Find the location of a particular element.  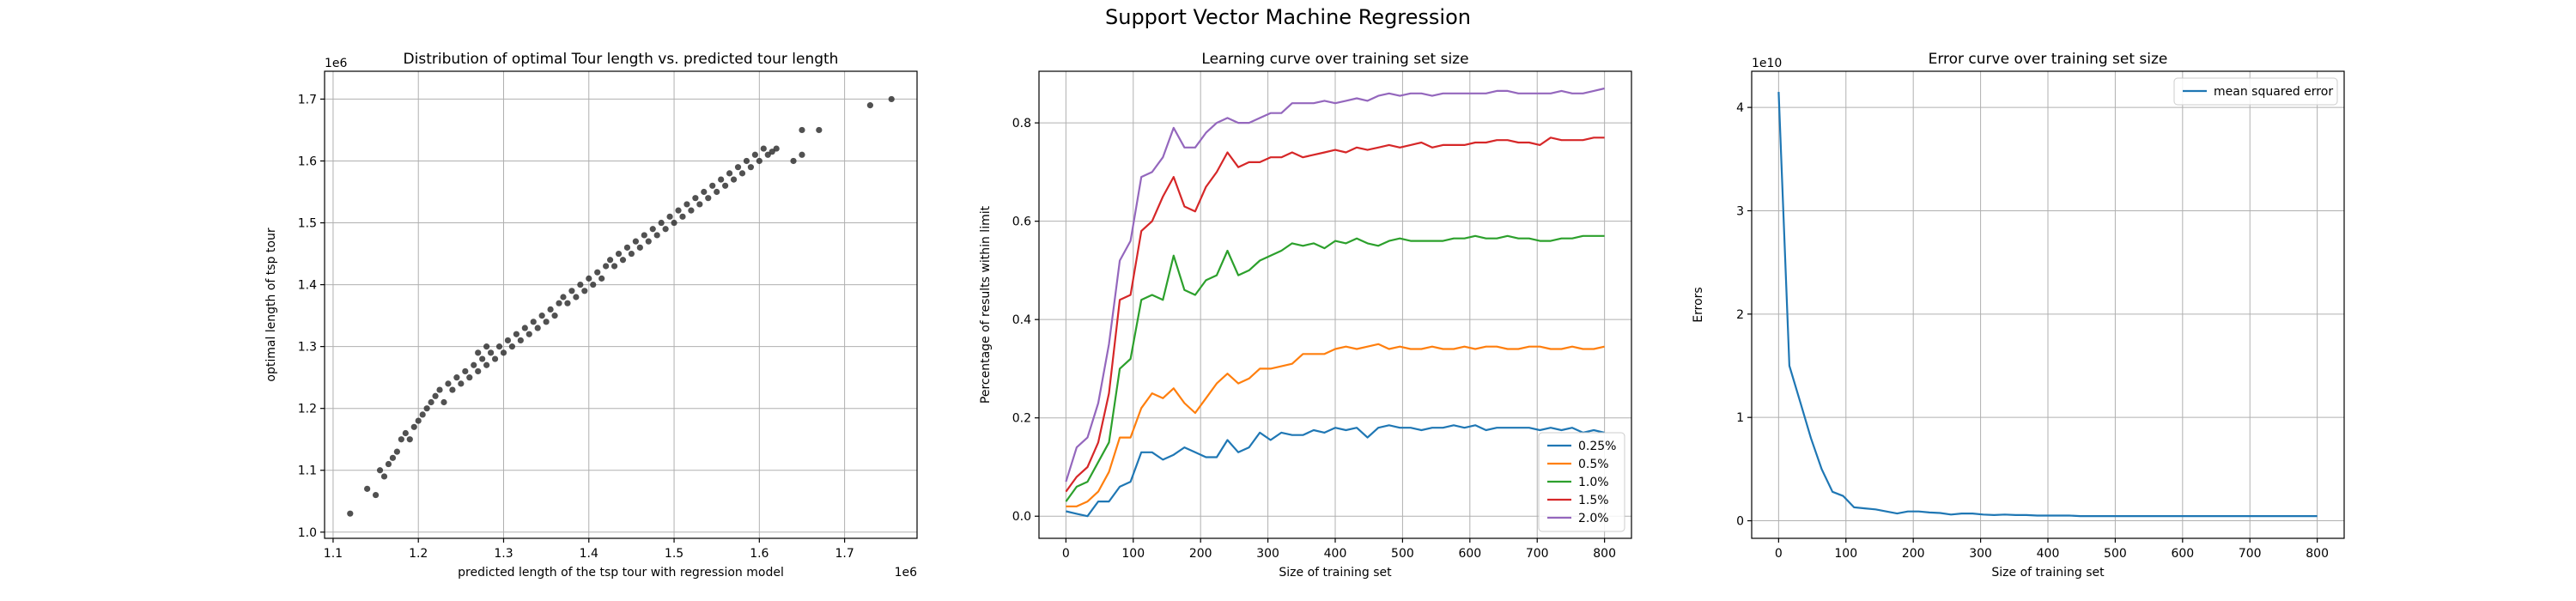

x-tick-label: 400 is located at coordinates (1335, 554).